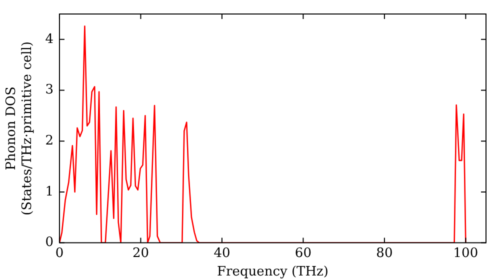 Image resolution: width=500 pixels, height=280 pixels. Describe the element at coordinates (222, 253) in the screenshot. I see `x-tick-label: 40` at that location.